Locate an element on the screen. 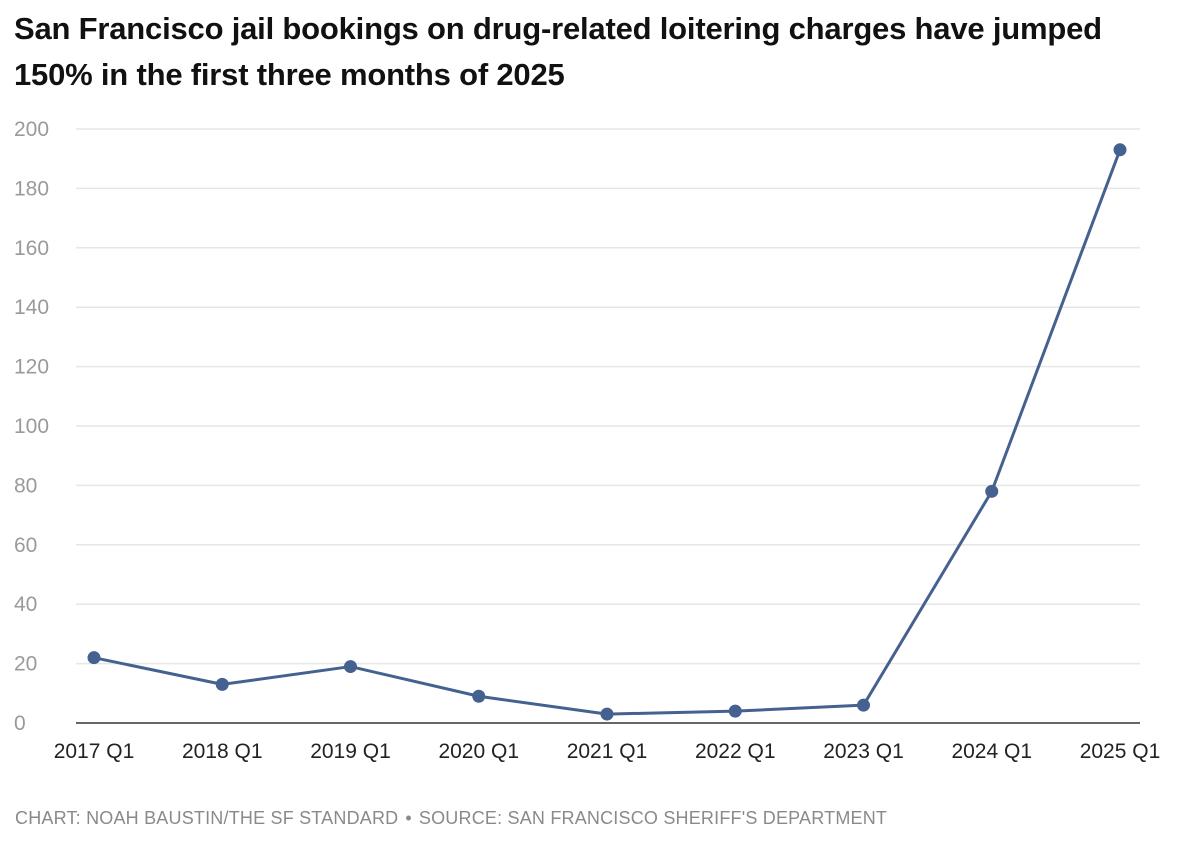  x-tick-label: 2020 Q1 is located at coordinates (478, 751).